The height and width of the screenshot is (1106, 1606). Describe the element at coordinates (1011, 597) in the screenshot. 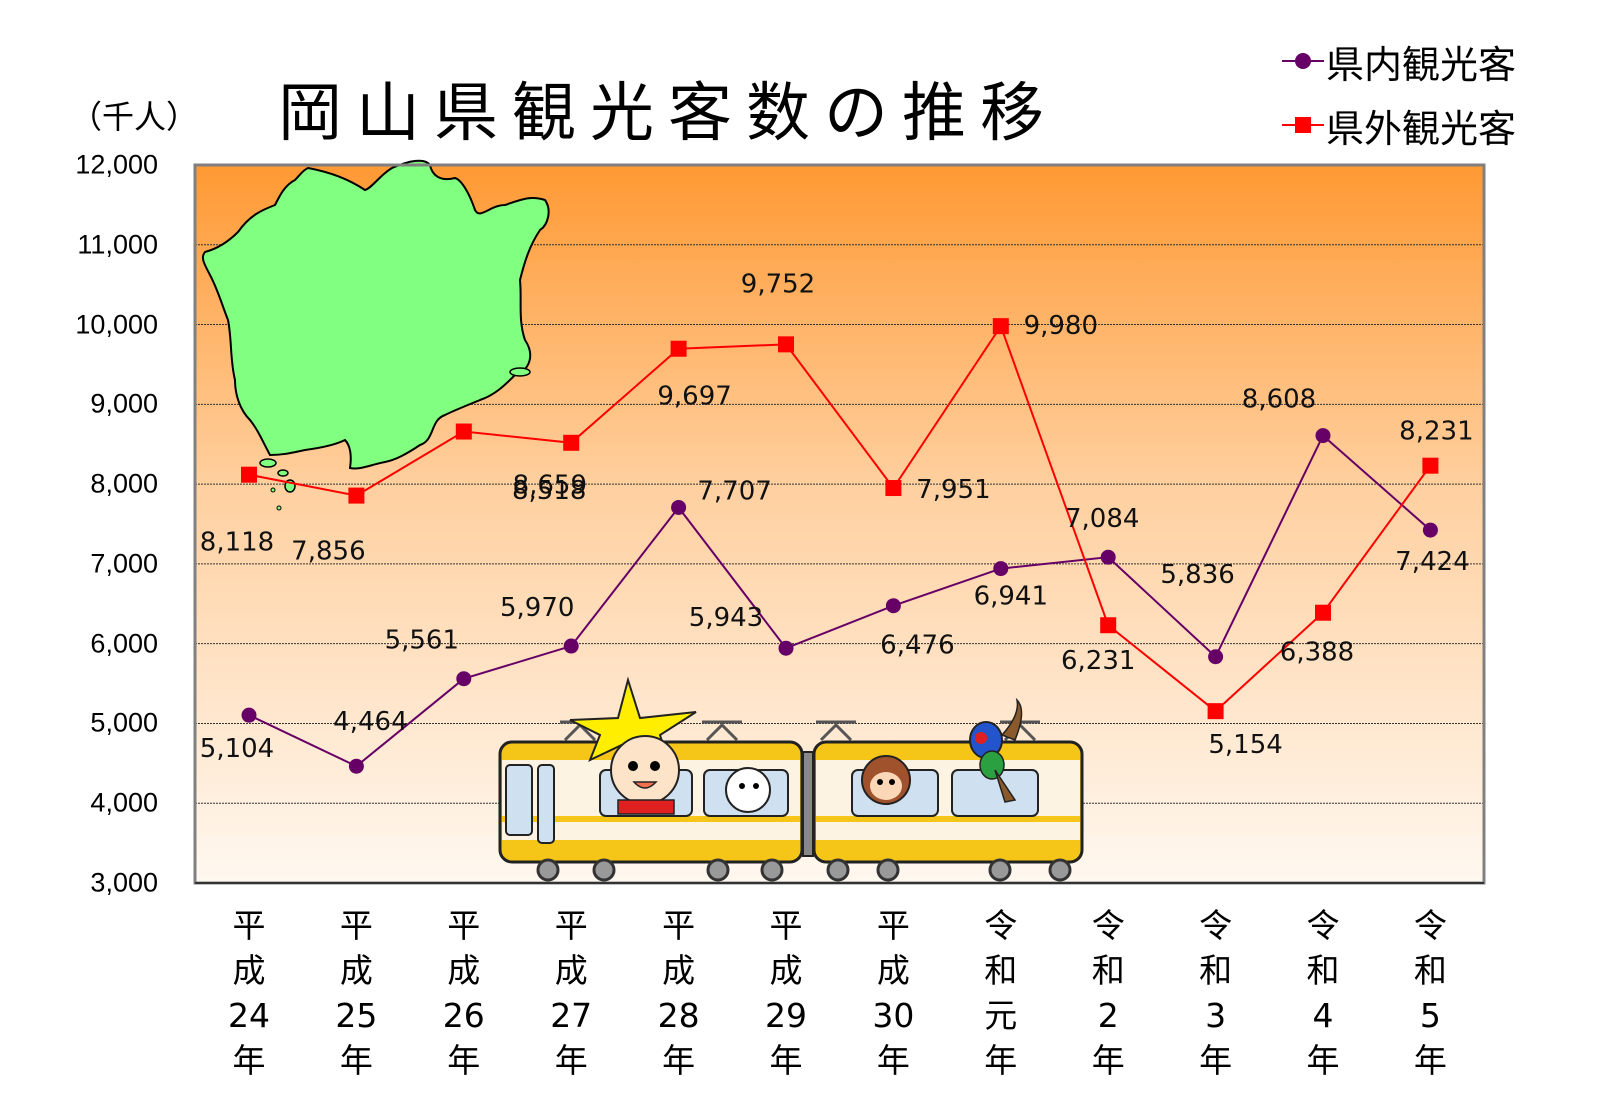

I see `data-label: 6,941` at that location.